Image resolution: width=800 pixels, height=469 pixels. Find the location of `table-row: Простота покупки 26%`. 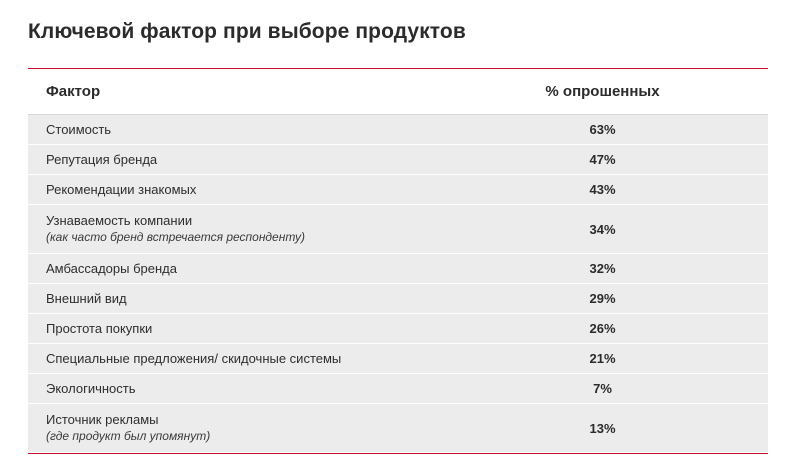

table-row: Простота покупки 26% is located at coordinates (398, 329).